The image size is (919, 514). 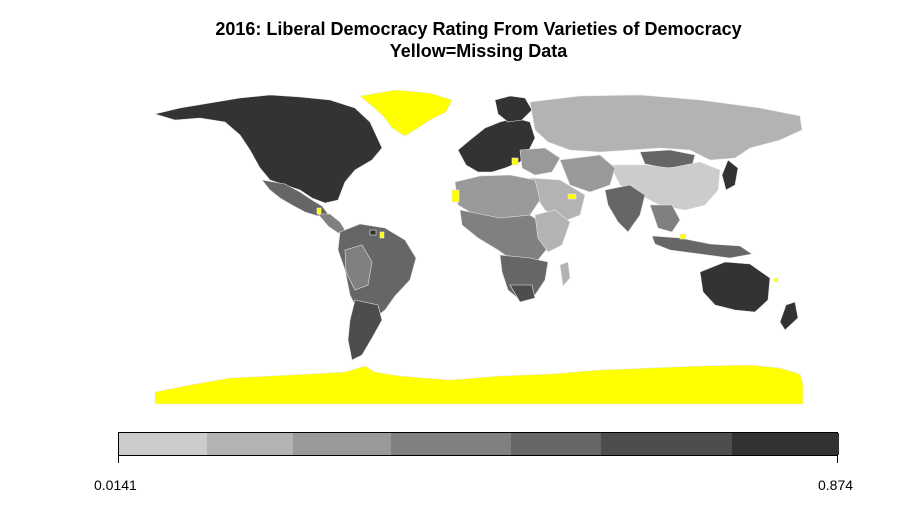 I want to click on region-central-america, so click(x=332, y=223).